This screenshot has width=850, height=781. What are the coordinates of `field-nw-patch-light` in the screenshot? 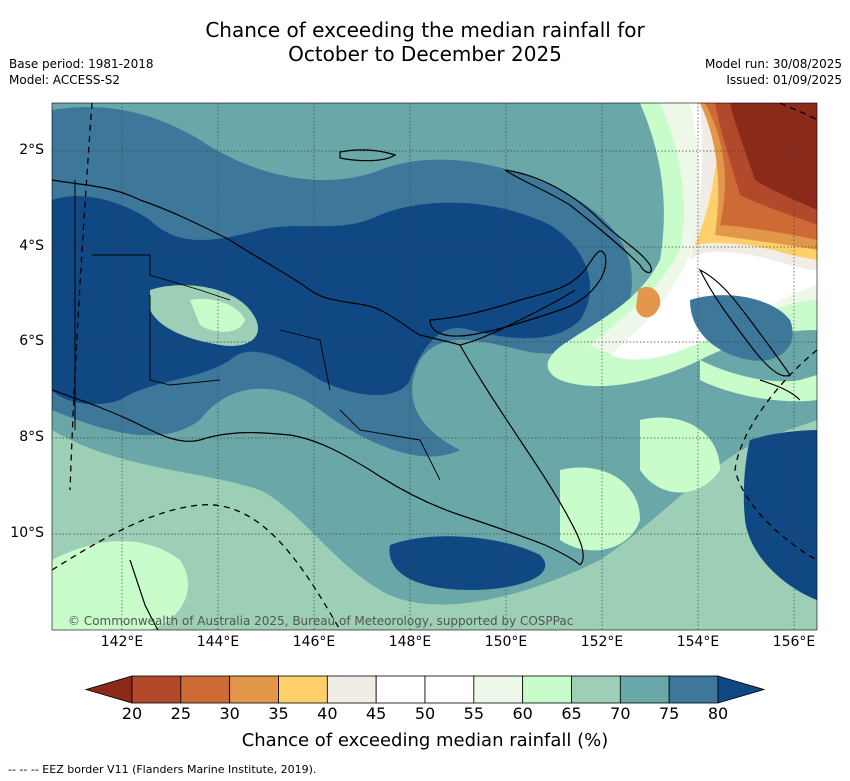 It's located at (217, 315).